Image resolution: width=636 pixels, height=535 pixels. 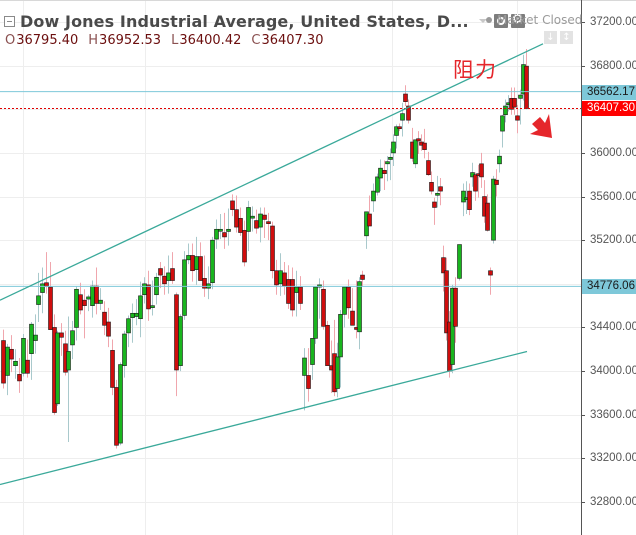 What do you see at coordinates (9, 21) in the screenshot?
I see `collapse-icon` at bounding box center [9, 21].